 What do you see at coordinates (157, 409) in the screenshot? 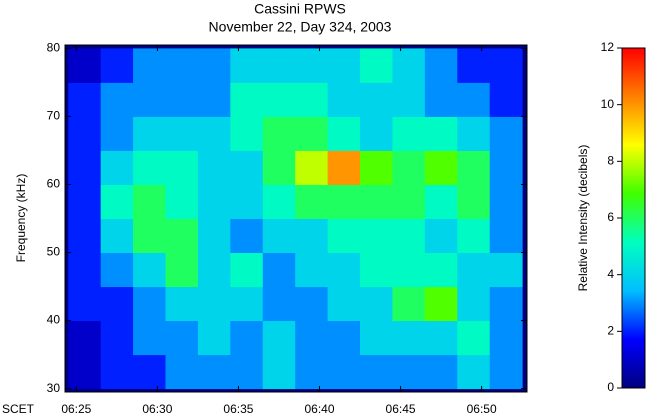
I see `x-tick-label: 06:30` at bounding box center [157, 409].